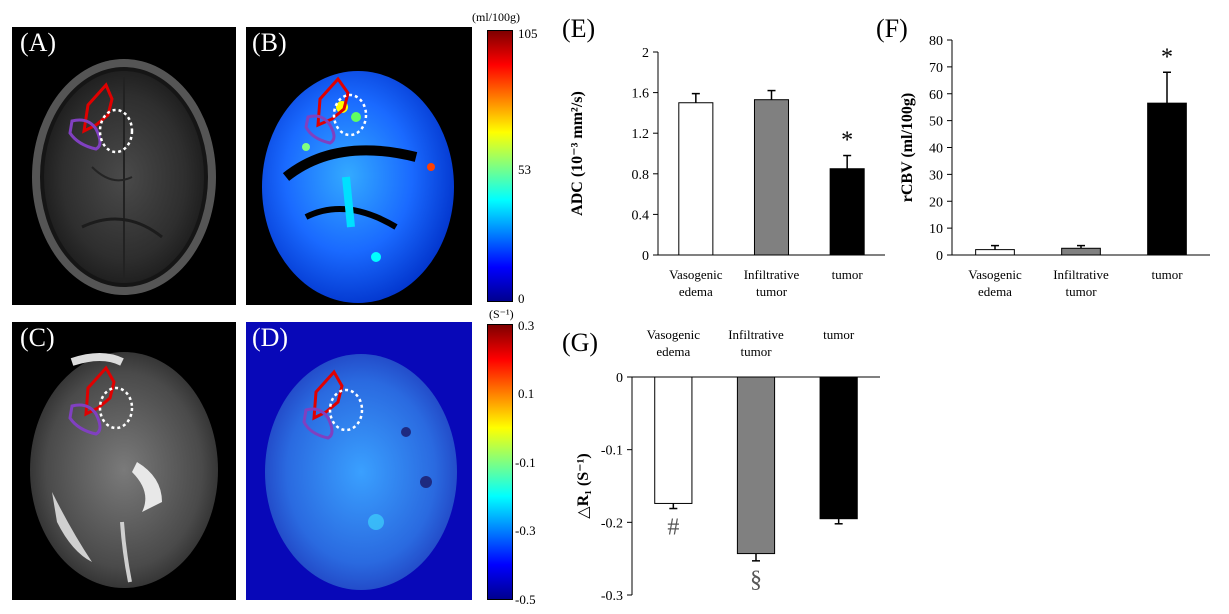 Image resolution: width=1229 pixels, height=614 pixels. Describe the element at coordinates (500, 166) in the screenshot. I see `colorbar-top` at that location.